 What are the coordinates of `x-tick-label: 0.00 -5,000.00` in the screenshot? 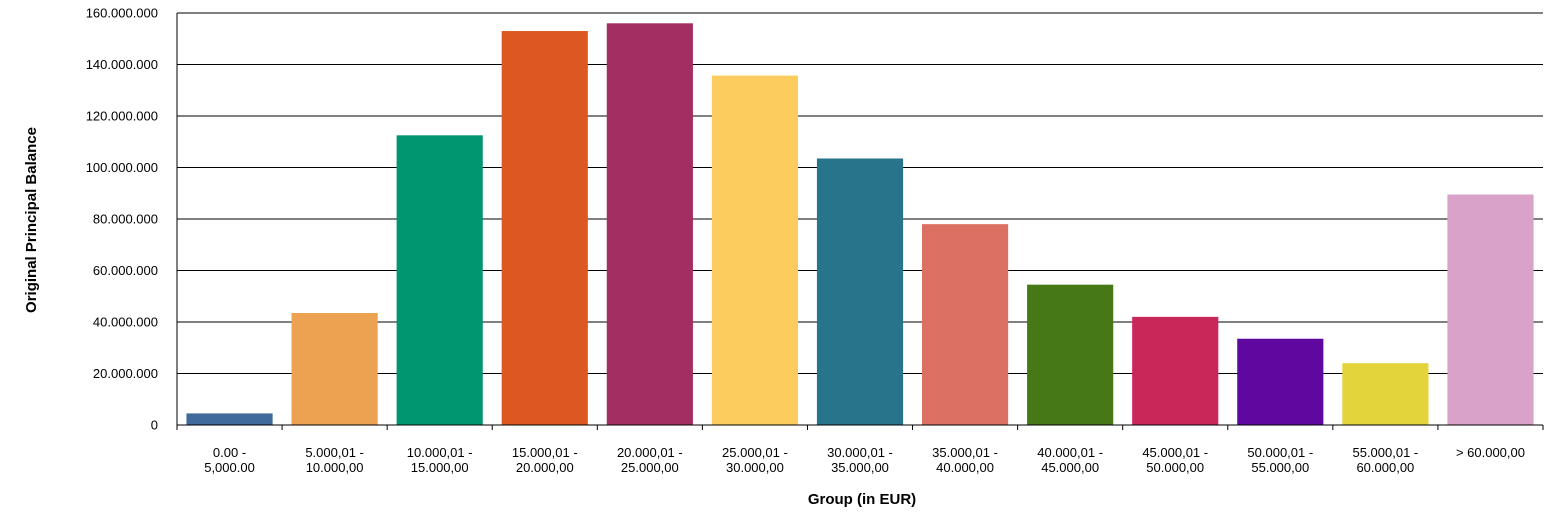 It's located at (229, 460).